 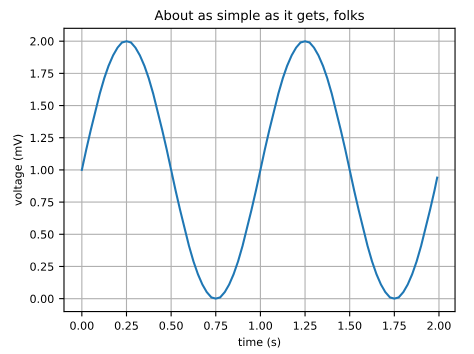 I want to click on y-tick-label: 1.00, so click(x=42, y=170).